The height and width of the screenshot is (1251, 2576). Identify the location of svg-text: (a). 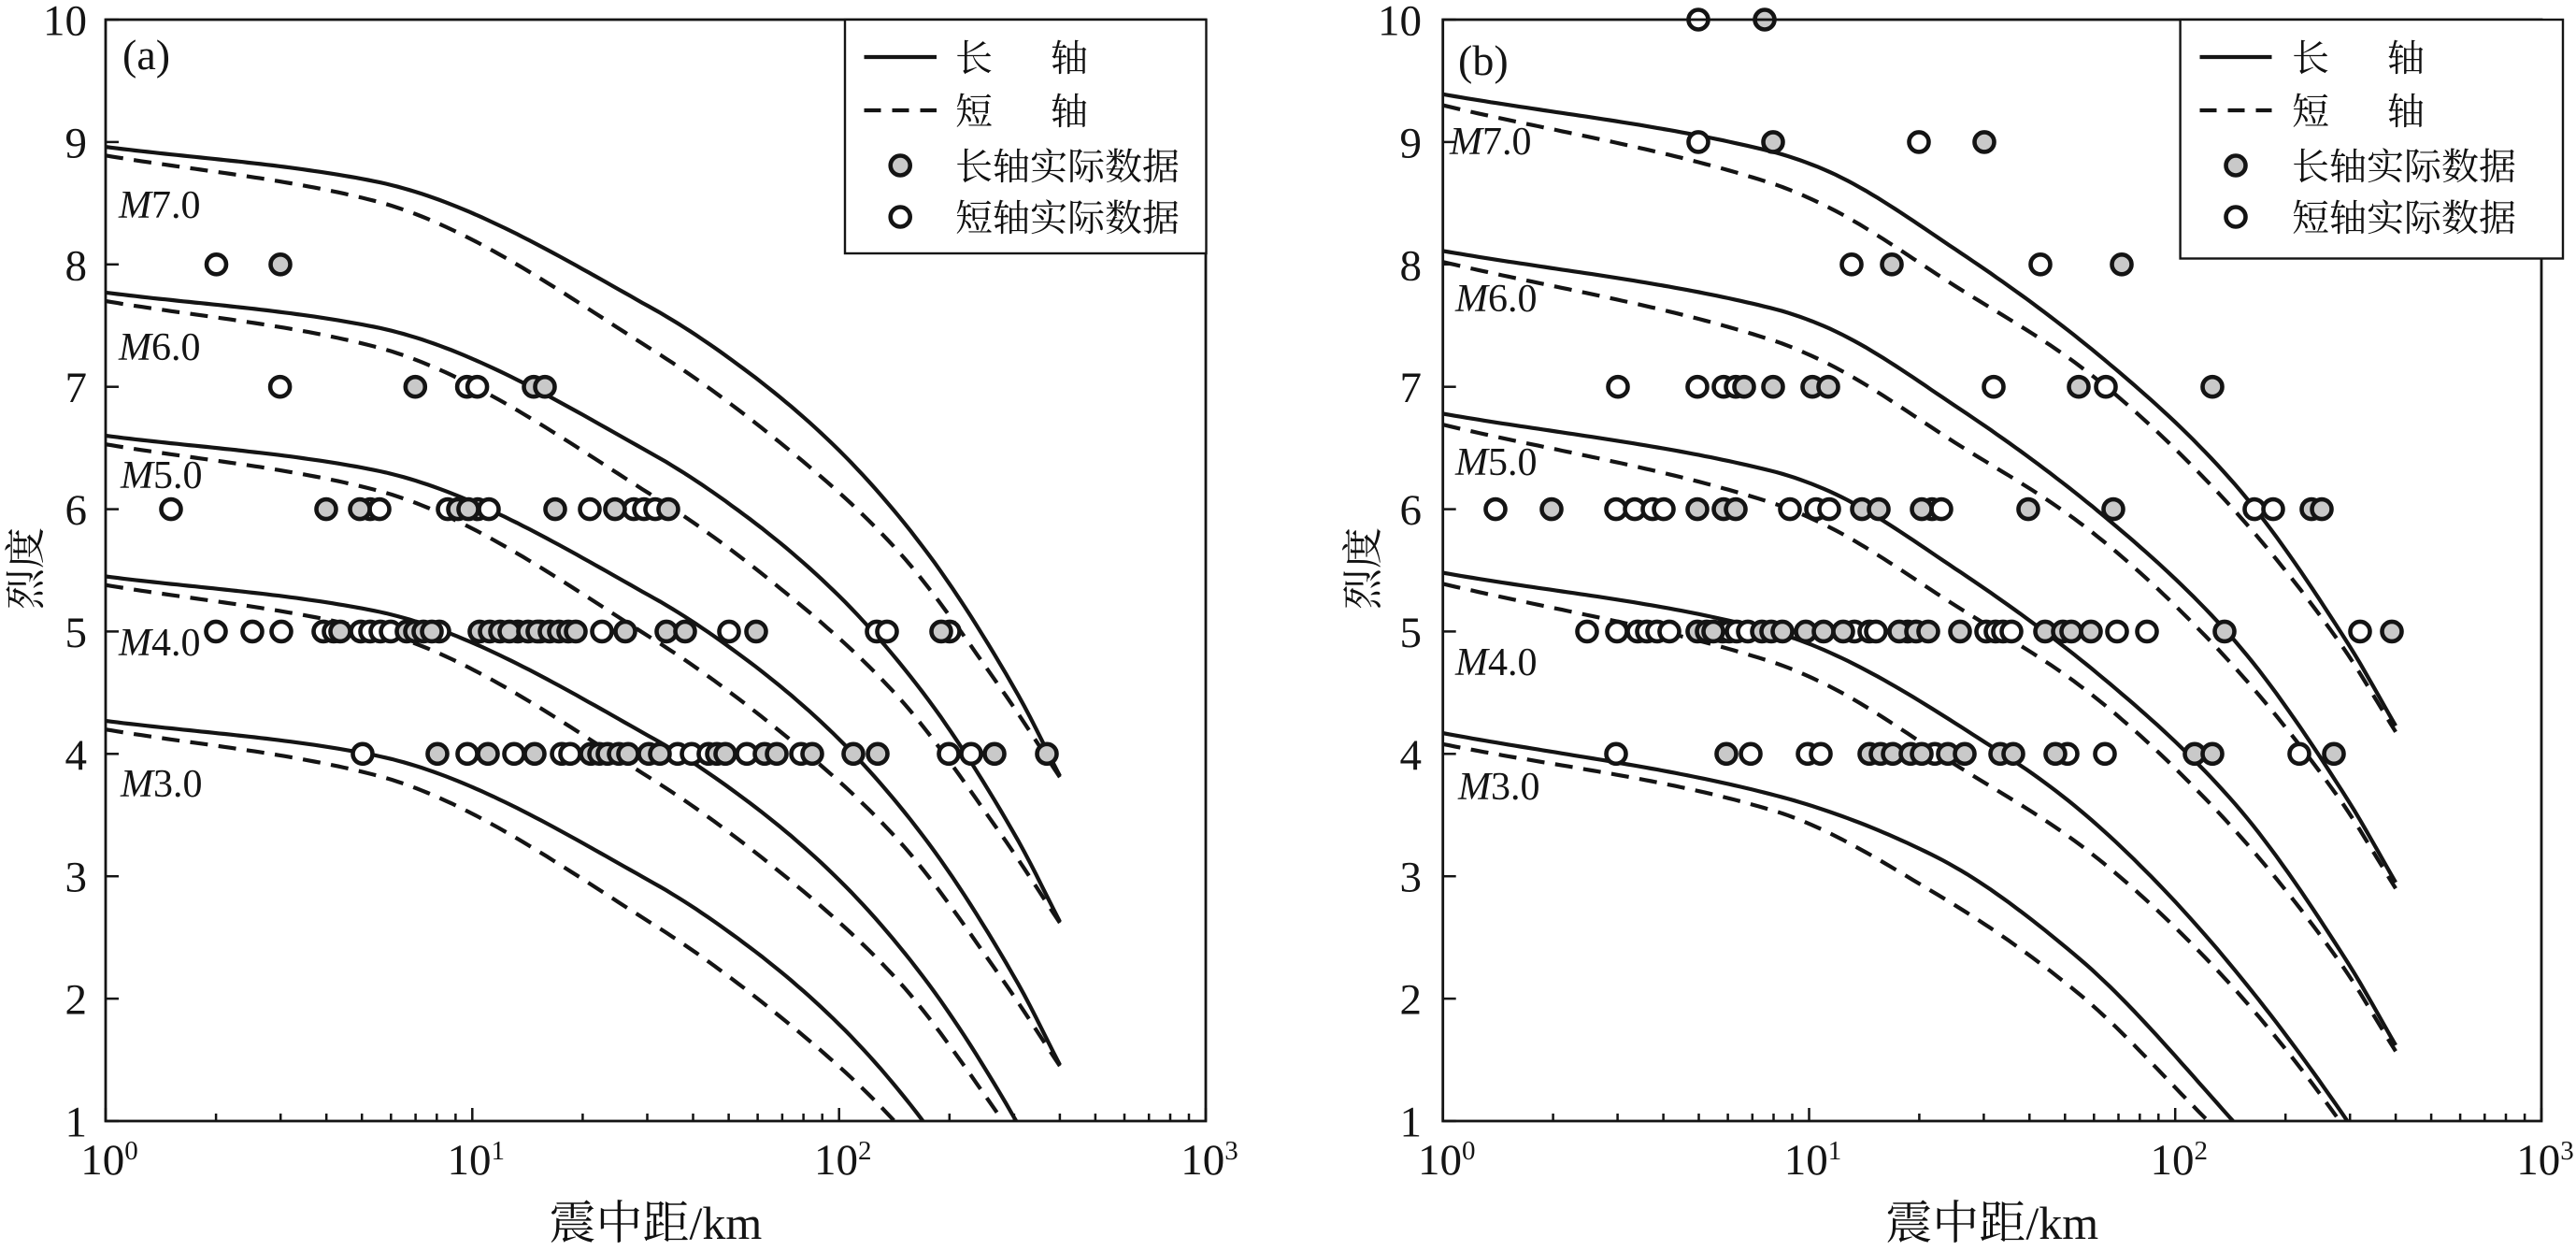
(146, 55).